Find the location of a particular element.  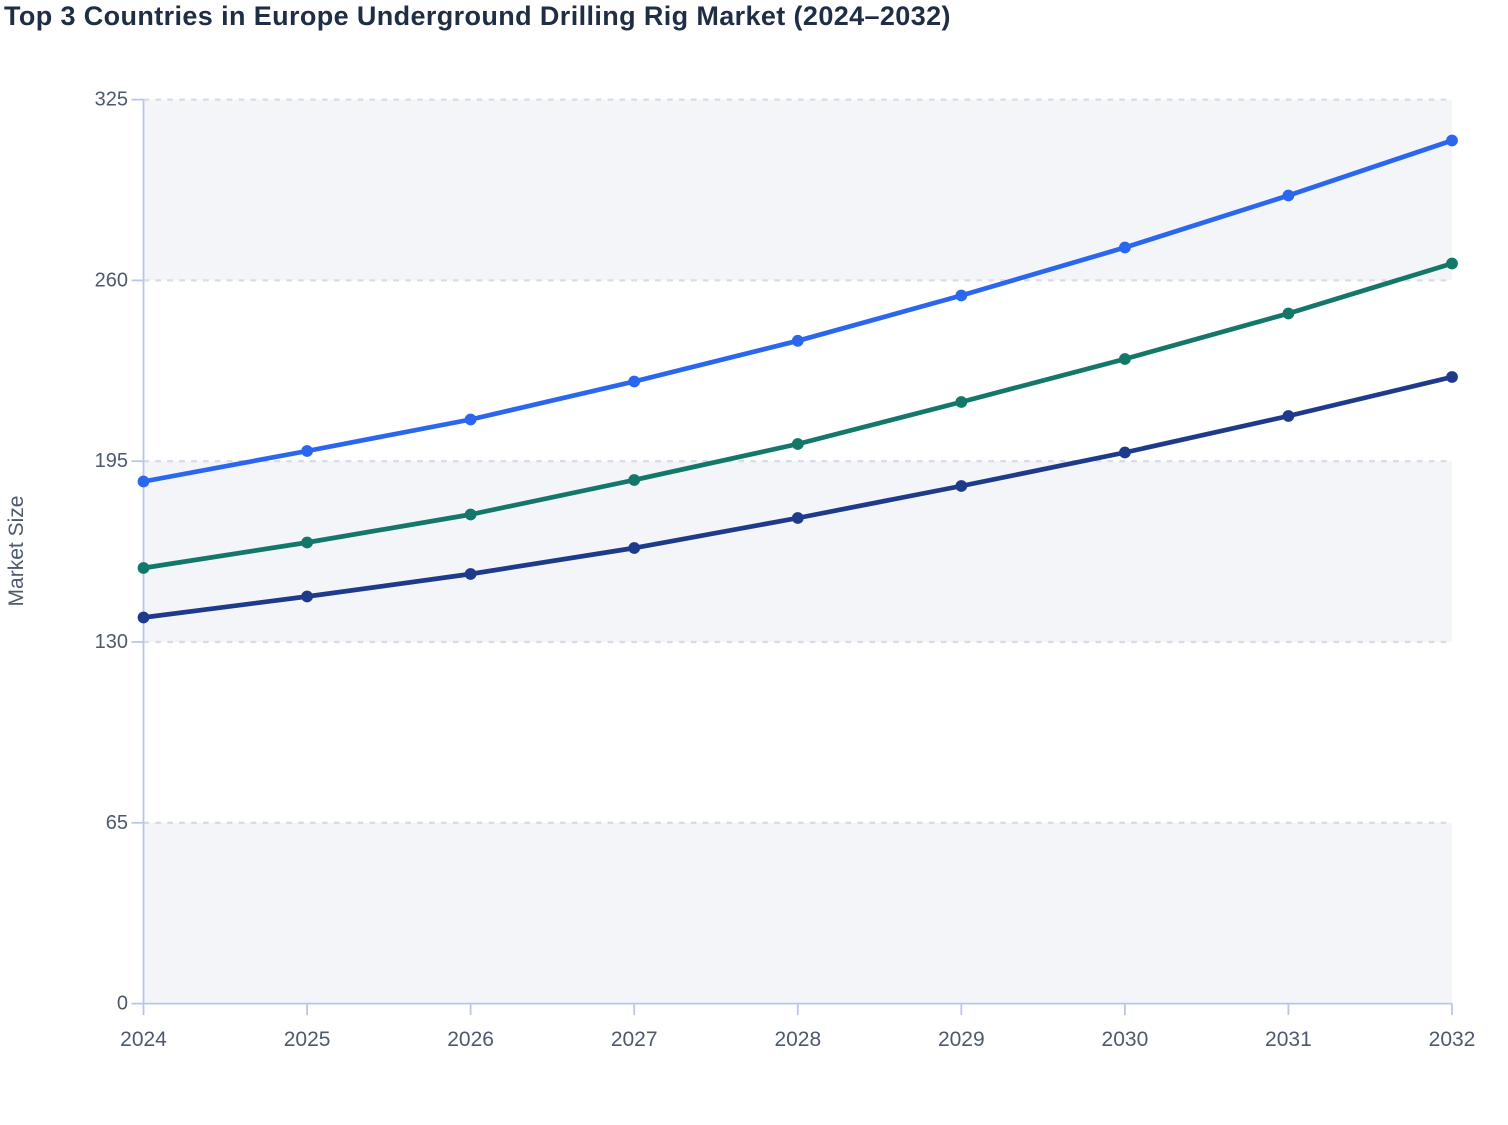

svg-text: 2028 is located at coordinates (797, 1039).